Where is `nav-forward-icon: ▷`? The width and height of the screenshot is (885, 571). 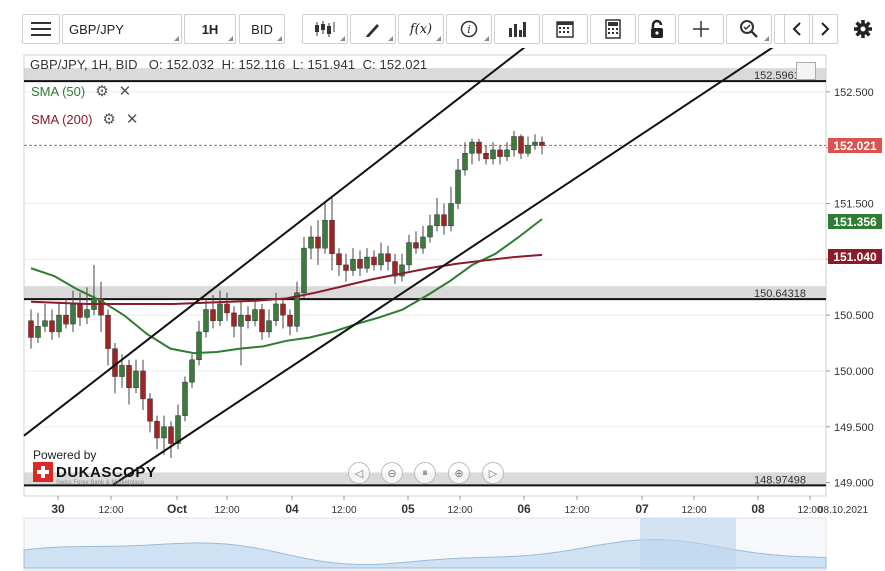 nav-forward-icon: ▷ is located at coordinates (493, 473).